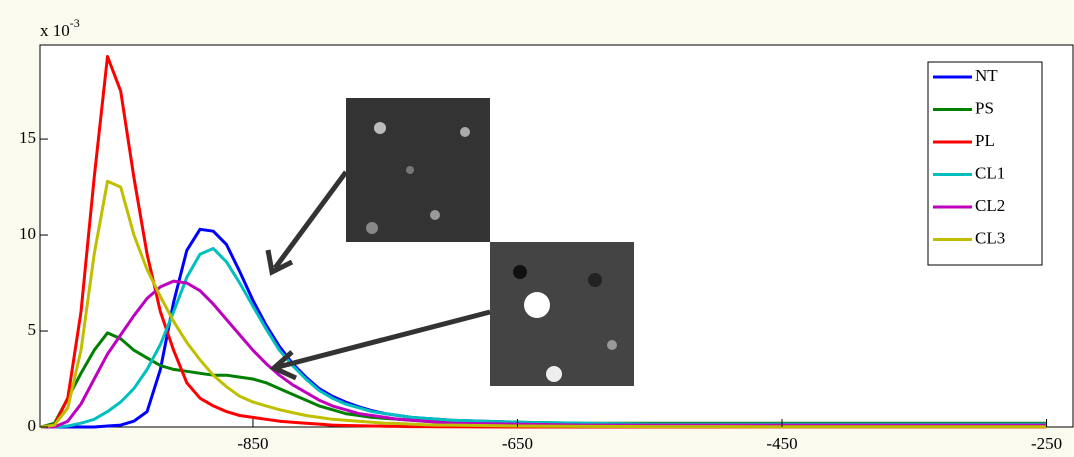  I want to click on legend-label: CL1, so click(990, 172).